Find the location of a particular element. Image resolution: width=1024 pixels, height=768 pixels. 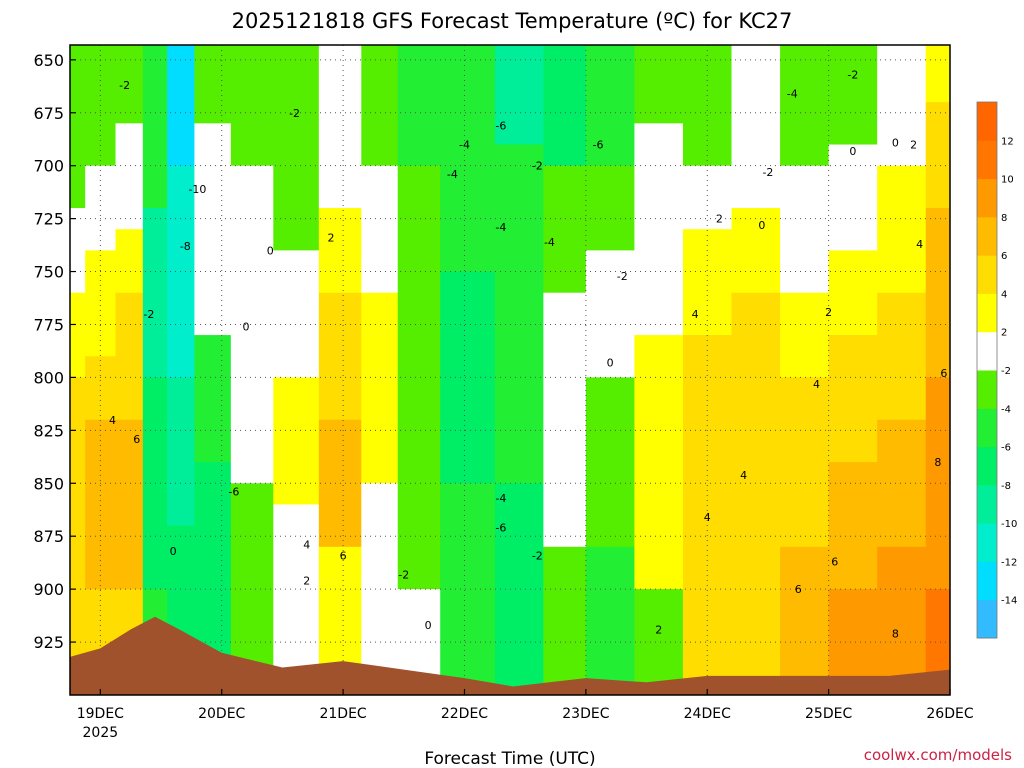

y-tick-label: 850 is located at coordinates (48, 483).